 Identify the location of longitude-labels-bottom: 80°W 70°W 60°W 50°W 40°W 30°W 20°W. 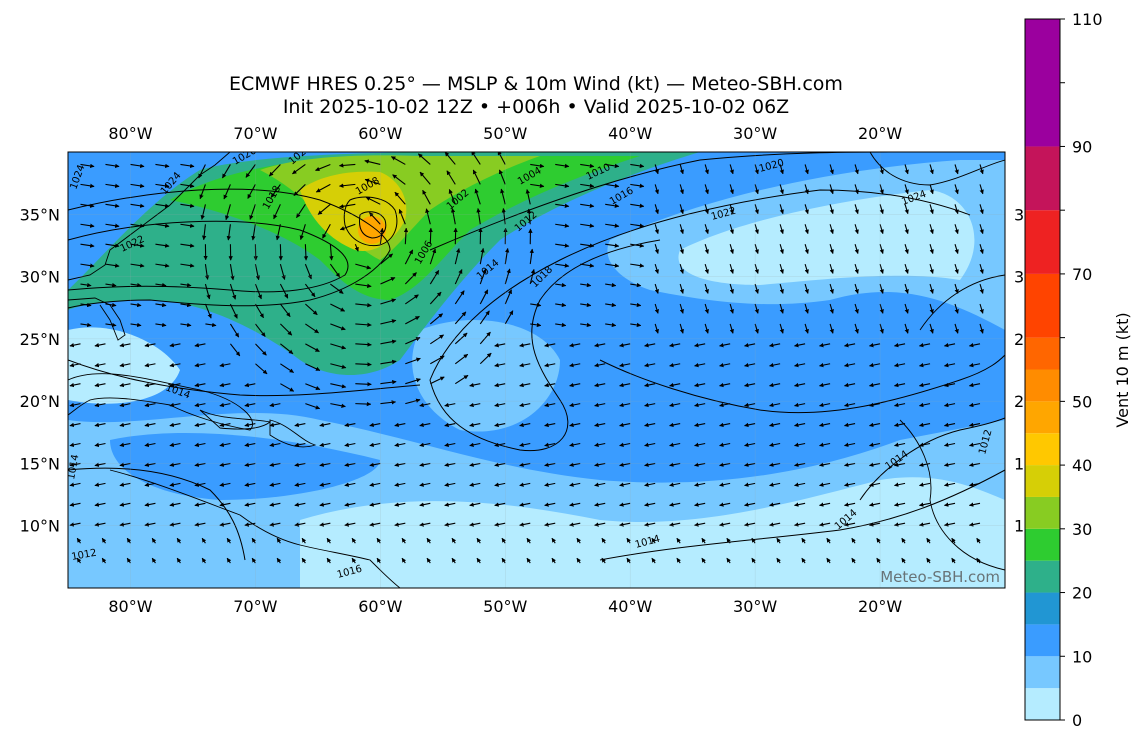
(505, 606).